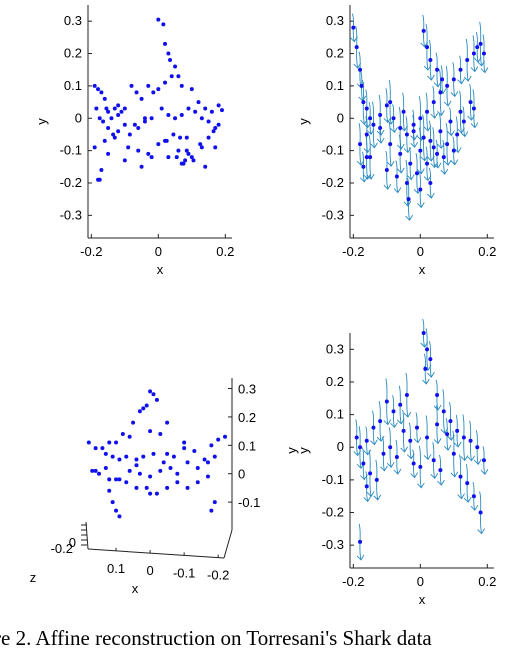 The image size is (530, 651). Describe the element at coordinates (335, 348) in the screenshot. I see `y-tick-label: 0.3` at that location.